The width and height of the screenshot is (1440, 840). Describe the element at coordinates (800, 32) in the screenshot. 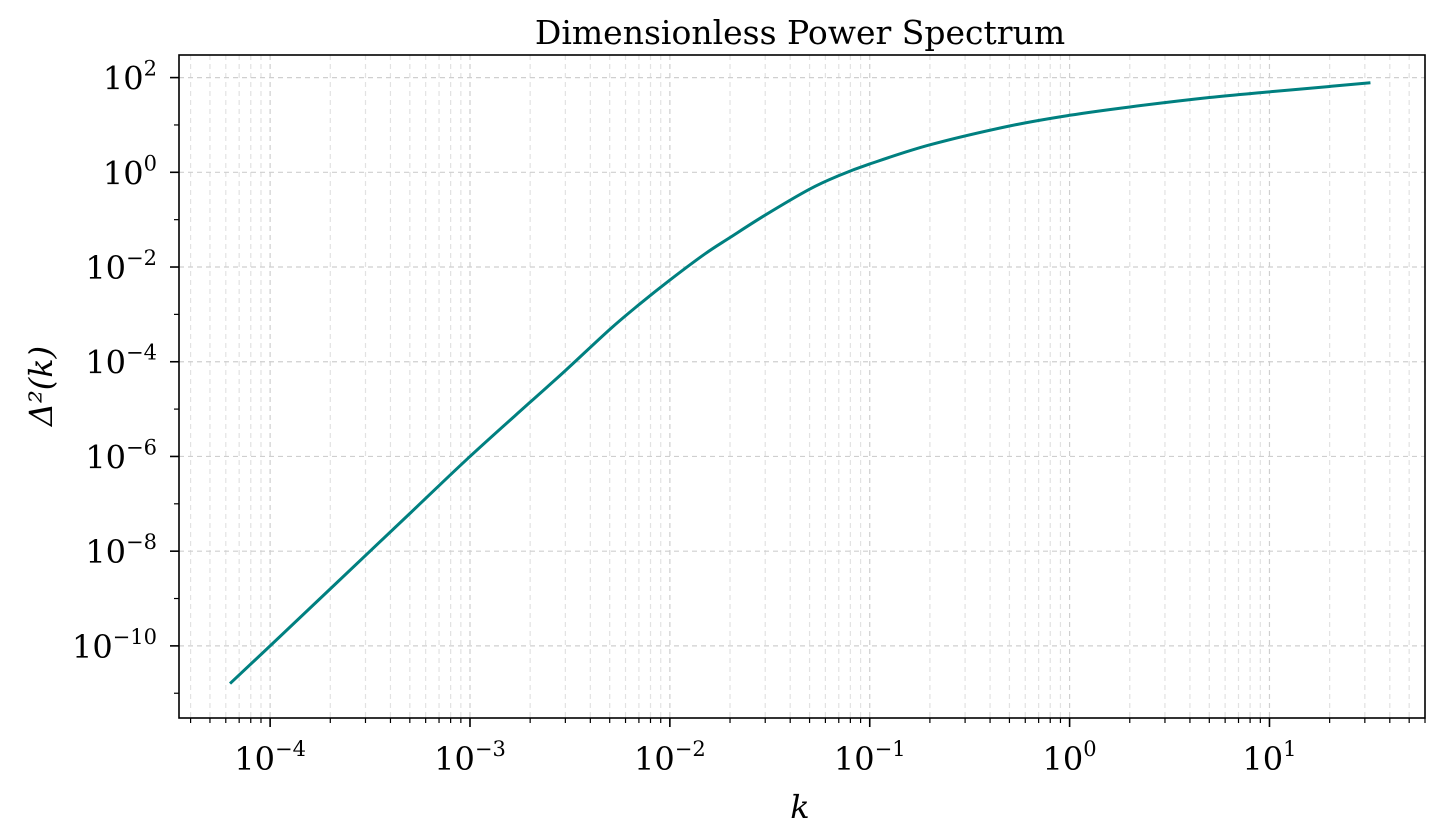

I see `chart-title: Dimensionless Power Spectrum` at that location.